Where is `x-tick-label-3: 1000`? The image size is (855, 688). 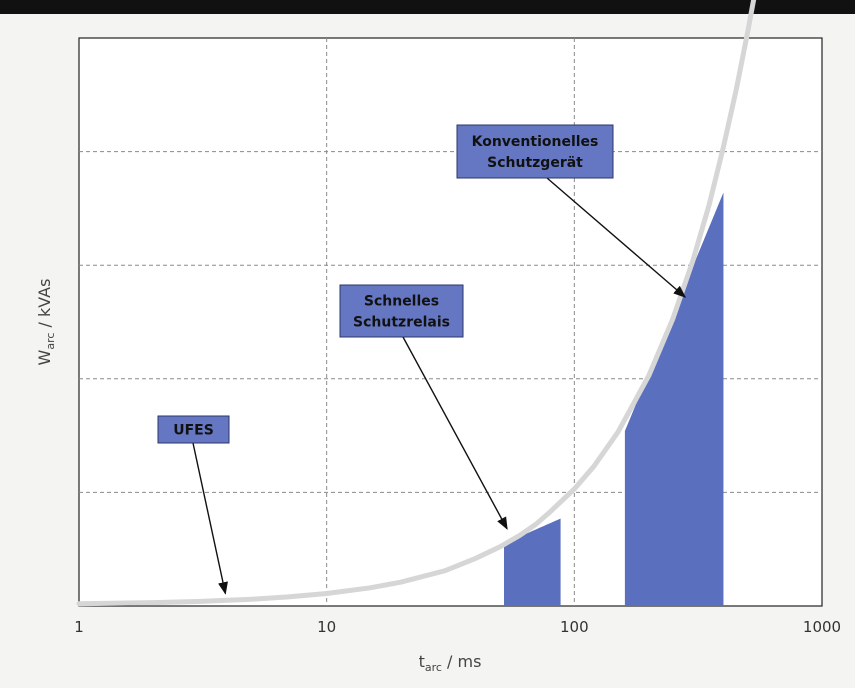 x-tick-label-3: 1000 is located at coordinates (822, 627).